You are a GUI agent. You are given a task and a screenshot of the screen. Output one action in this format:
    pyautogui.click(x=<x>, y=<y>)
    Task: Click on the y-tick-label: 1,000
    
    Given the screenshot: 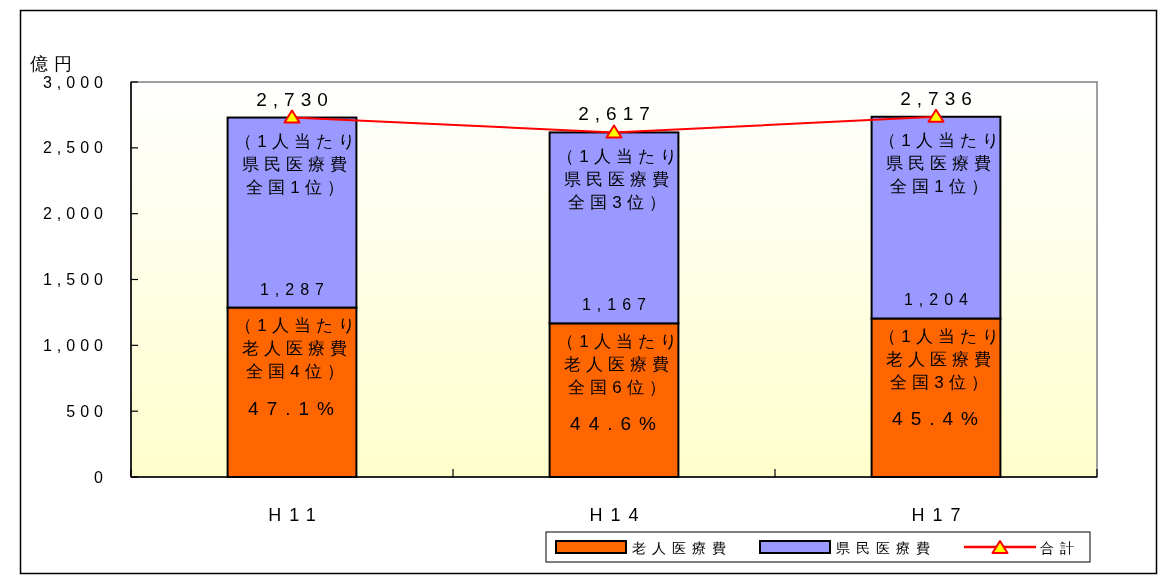 What is the action you would take?
    pyautogui.click(x=75, y=345)
    